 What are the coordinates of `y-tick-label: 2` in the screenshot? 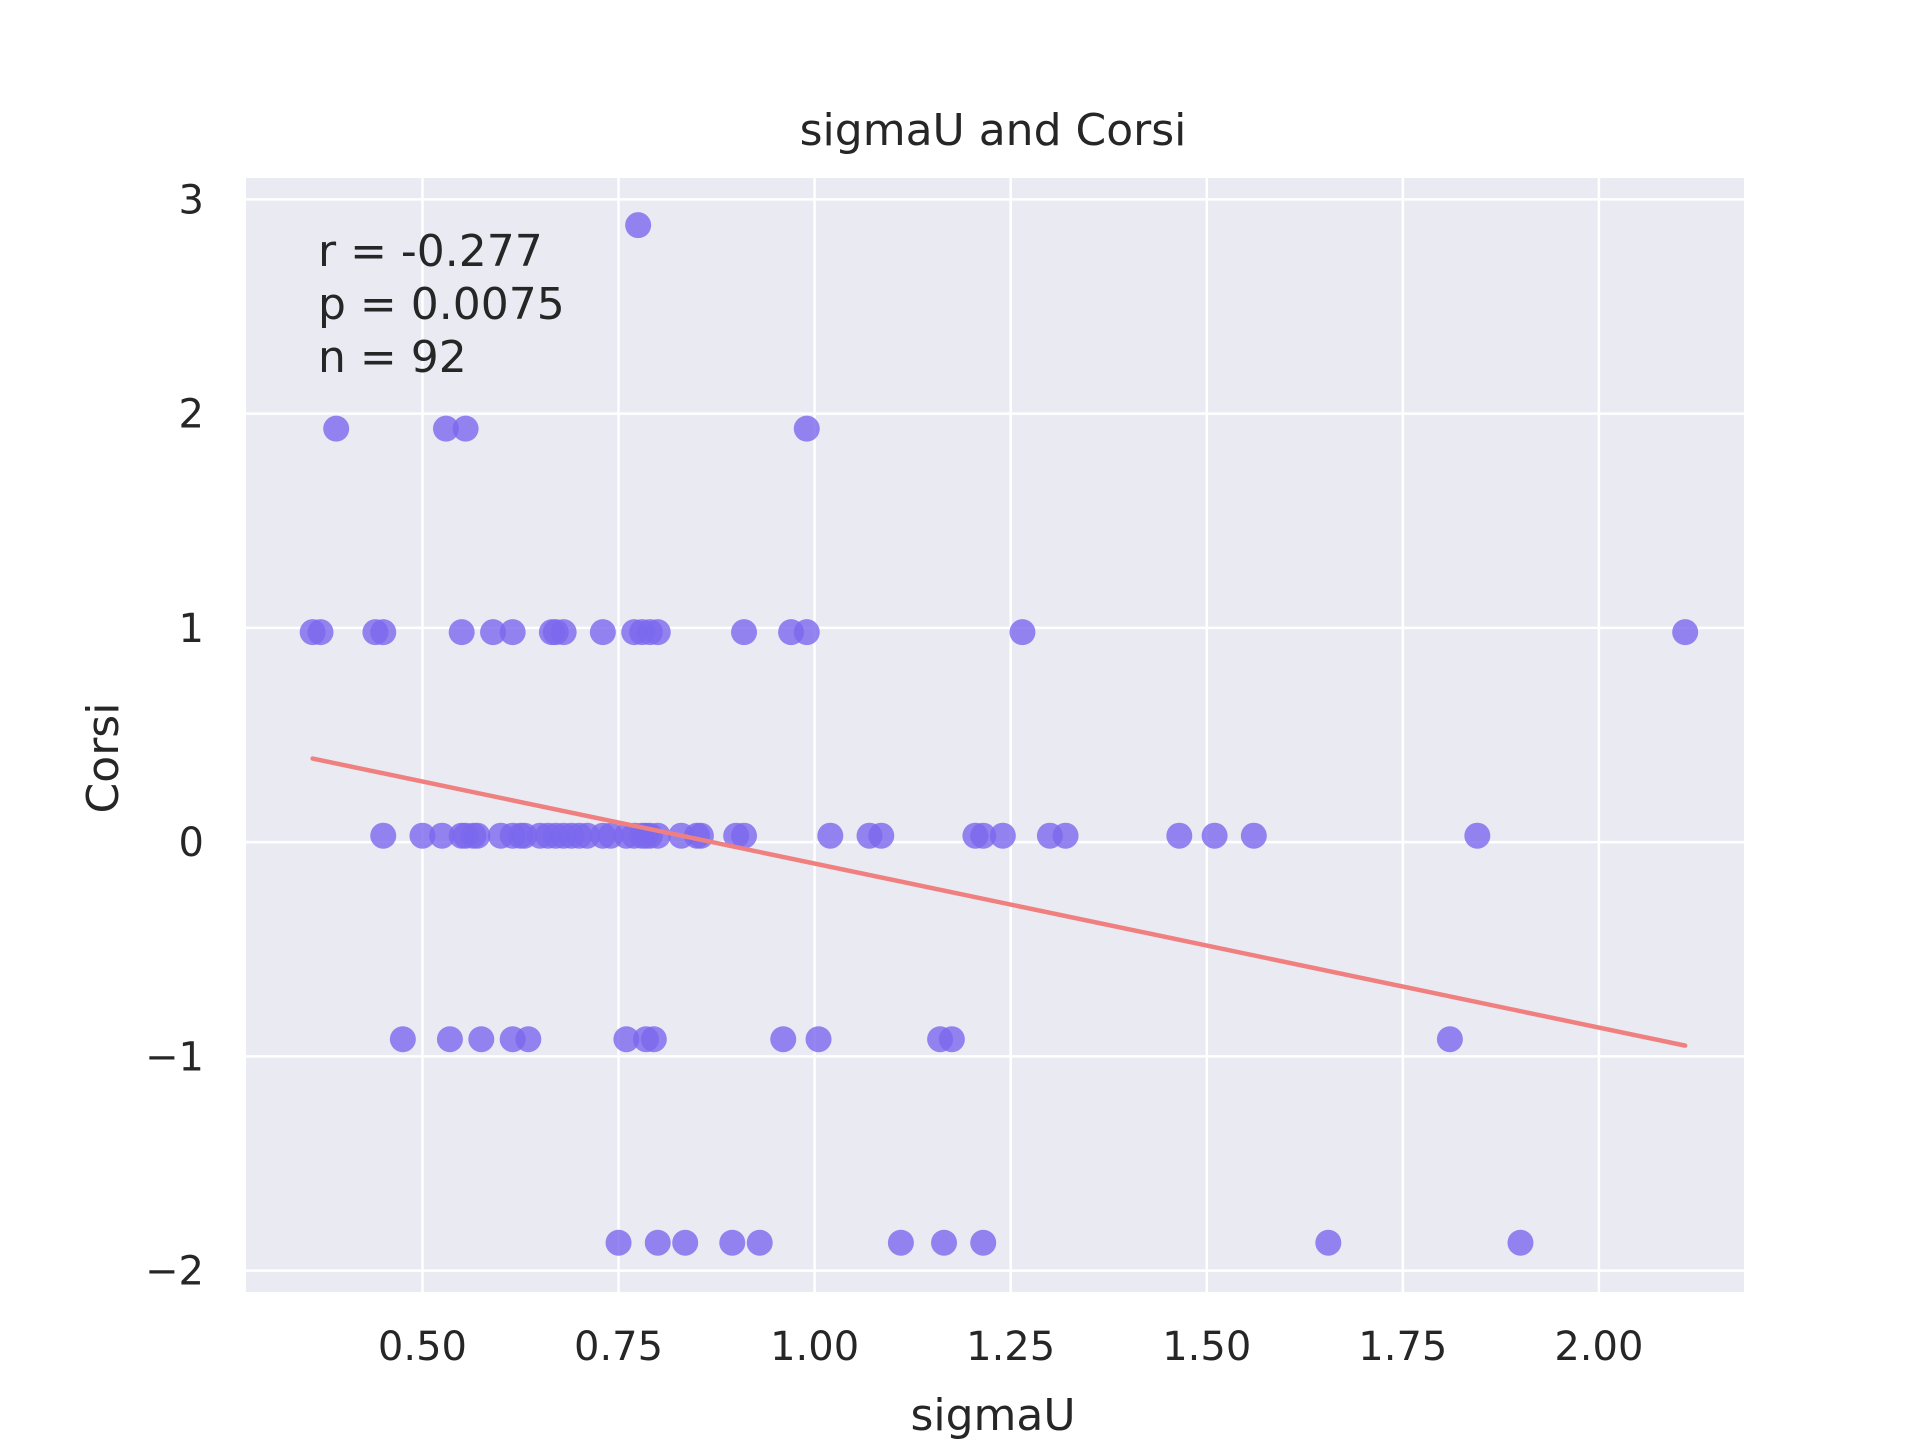 It's located at (191, 415).